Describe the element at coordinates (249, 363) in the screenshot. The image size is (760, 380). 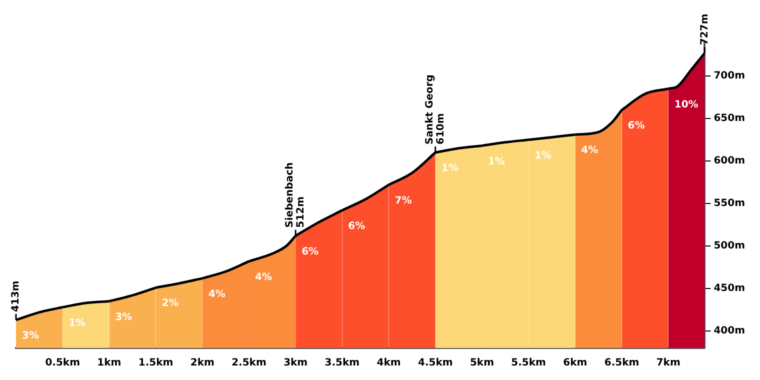
I see `x-tick-label: 2.5km` at that location.